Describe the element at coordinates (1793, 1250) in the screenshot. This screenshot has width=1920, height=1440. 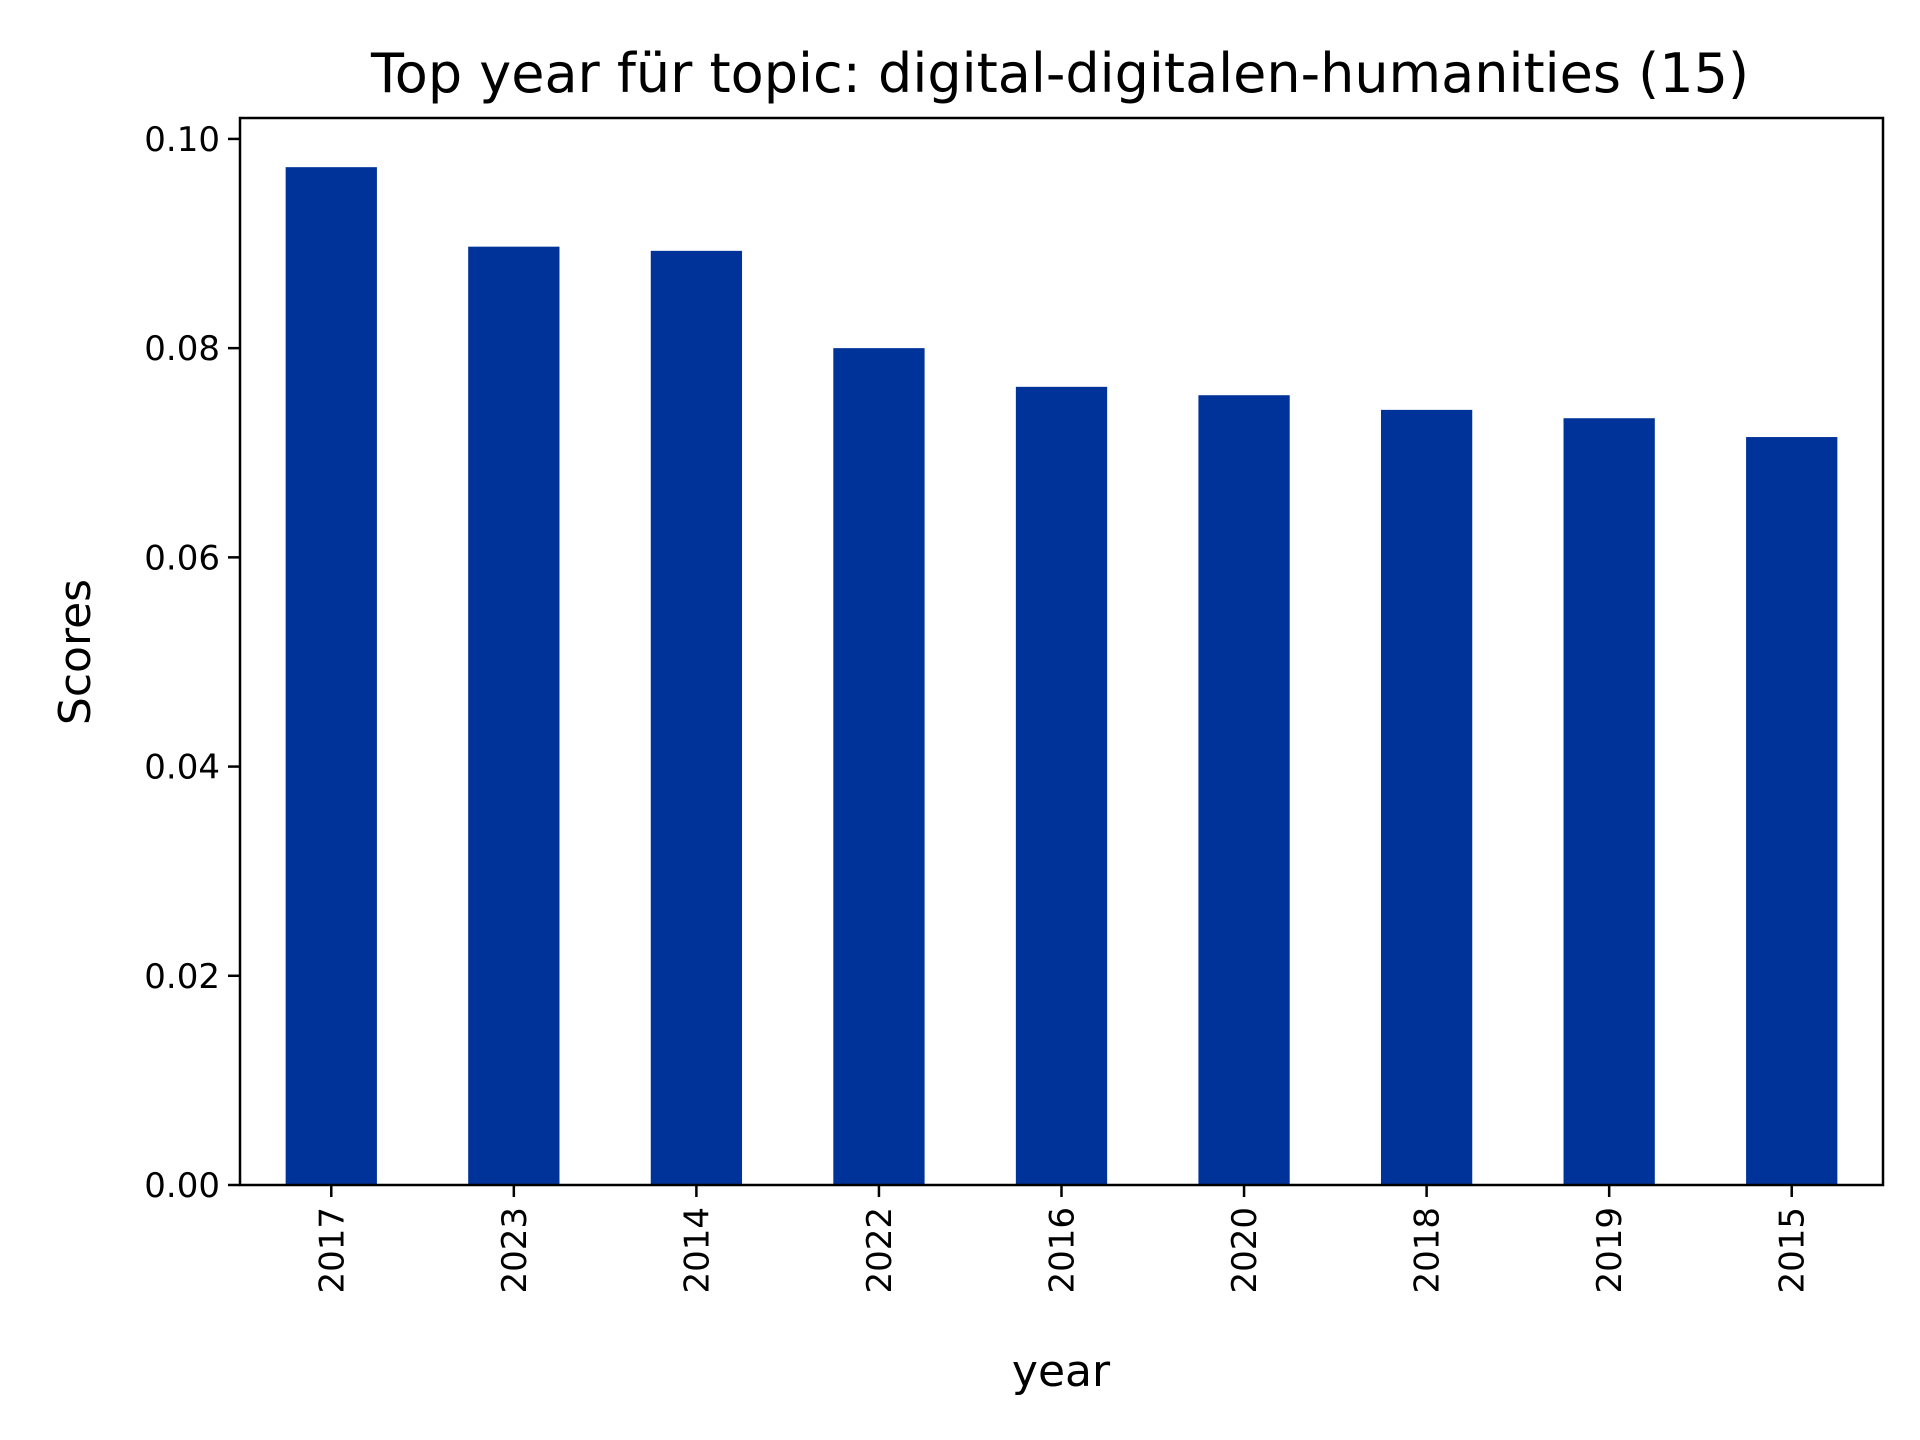
I see `x-tick-label-2015: 2015` at that location.